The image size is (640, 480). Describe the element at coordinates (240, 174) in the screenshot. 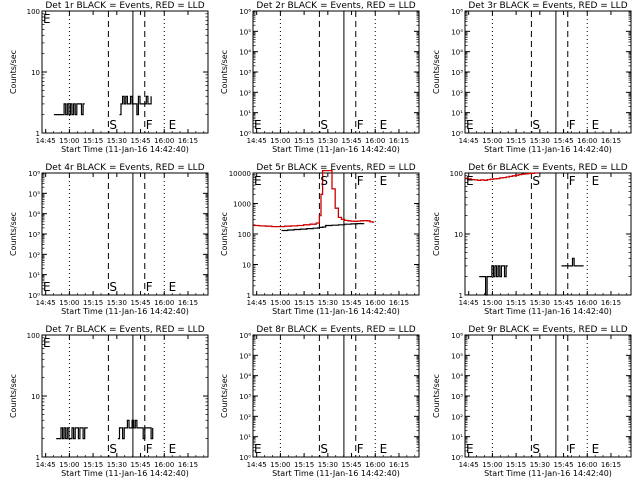

I see `y-tick-label: 10000` at that location.